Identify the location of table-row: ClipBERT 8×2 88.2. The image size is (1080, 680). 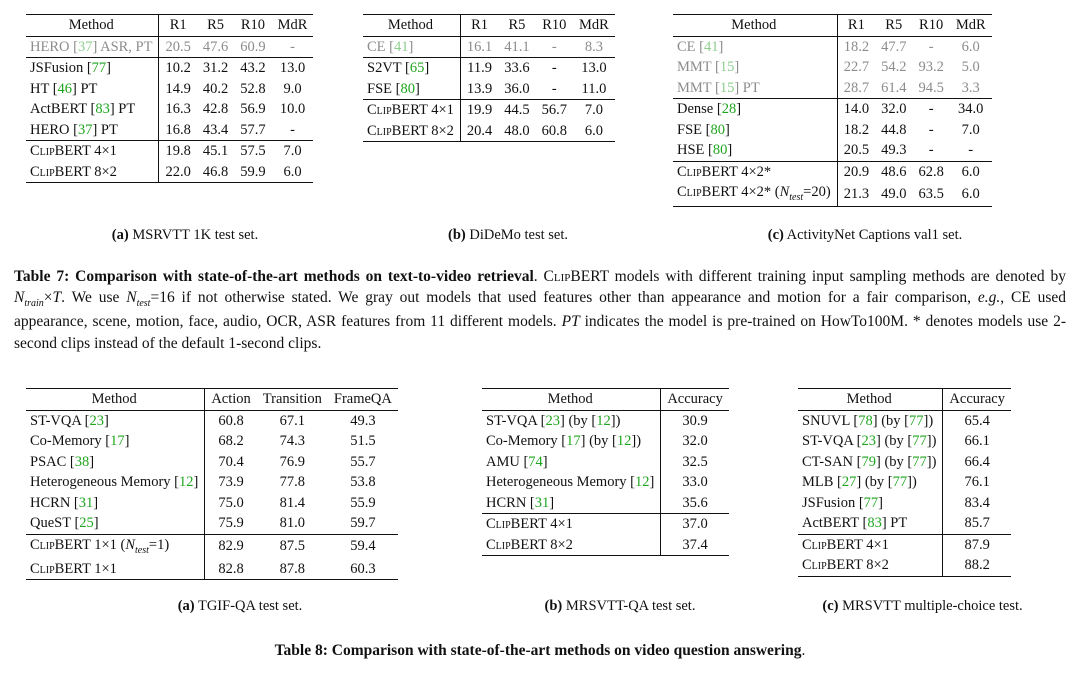
(904, 566).